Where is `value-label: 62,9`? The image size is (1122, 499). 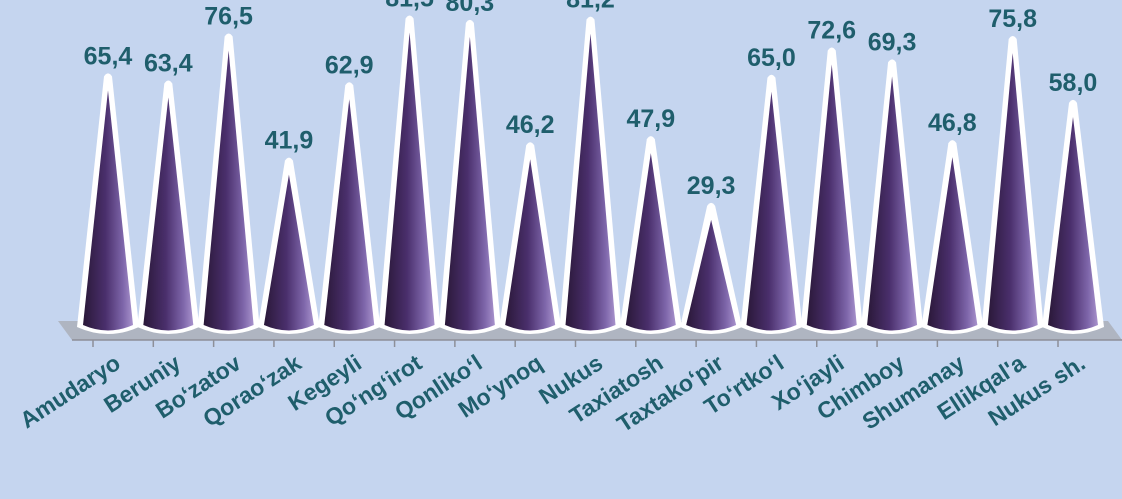
value-label: 62,9 is located at coordinates (349, 65).